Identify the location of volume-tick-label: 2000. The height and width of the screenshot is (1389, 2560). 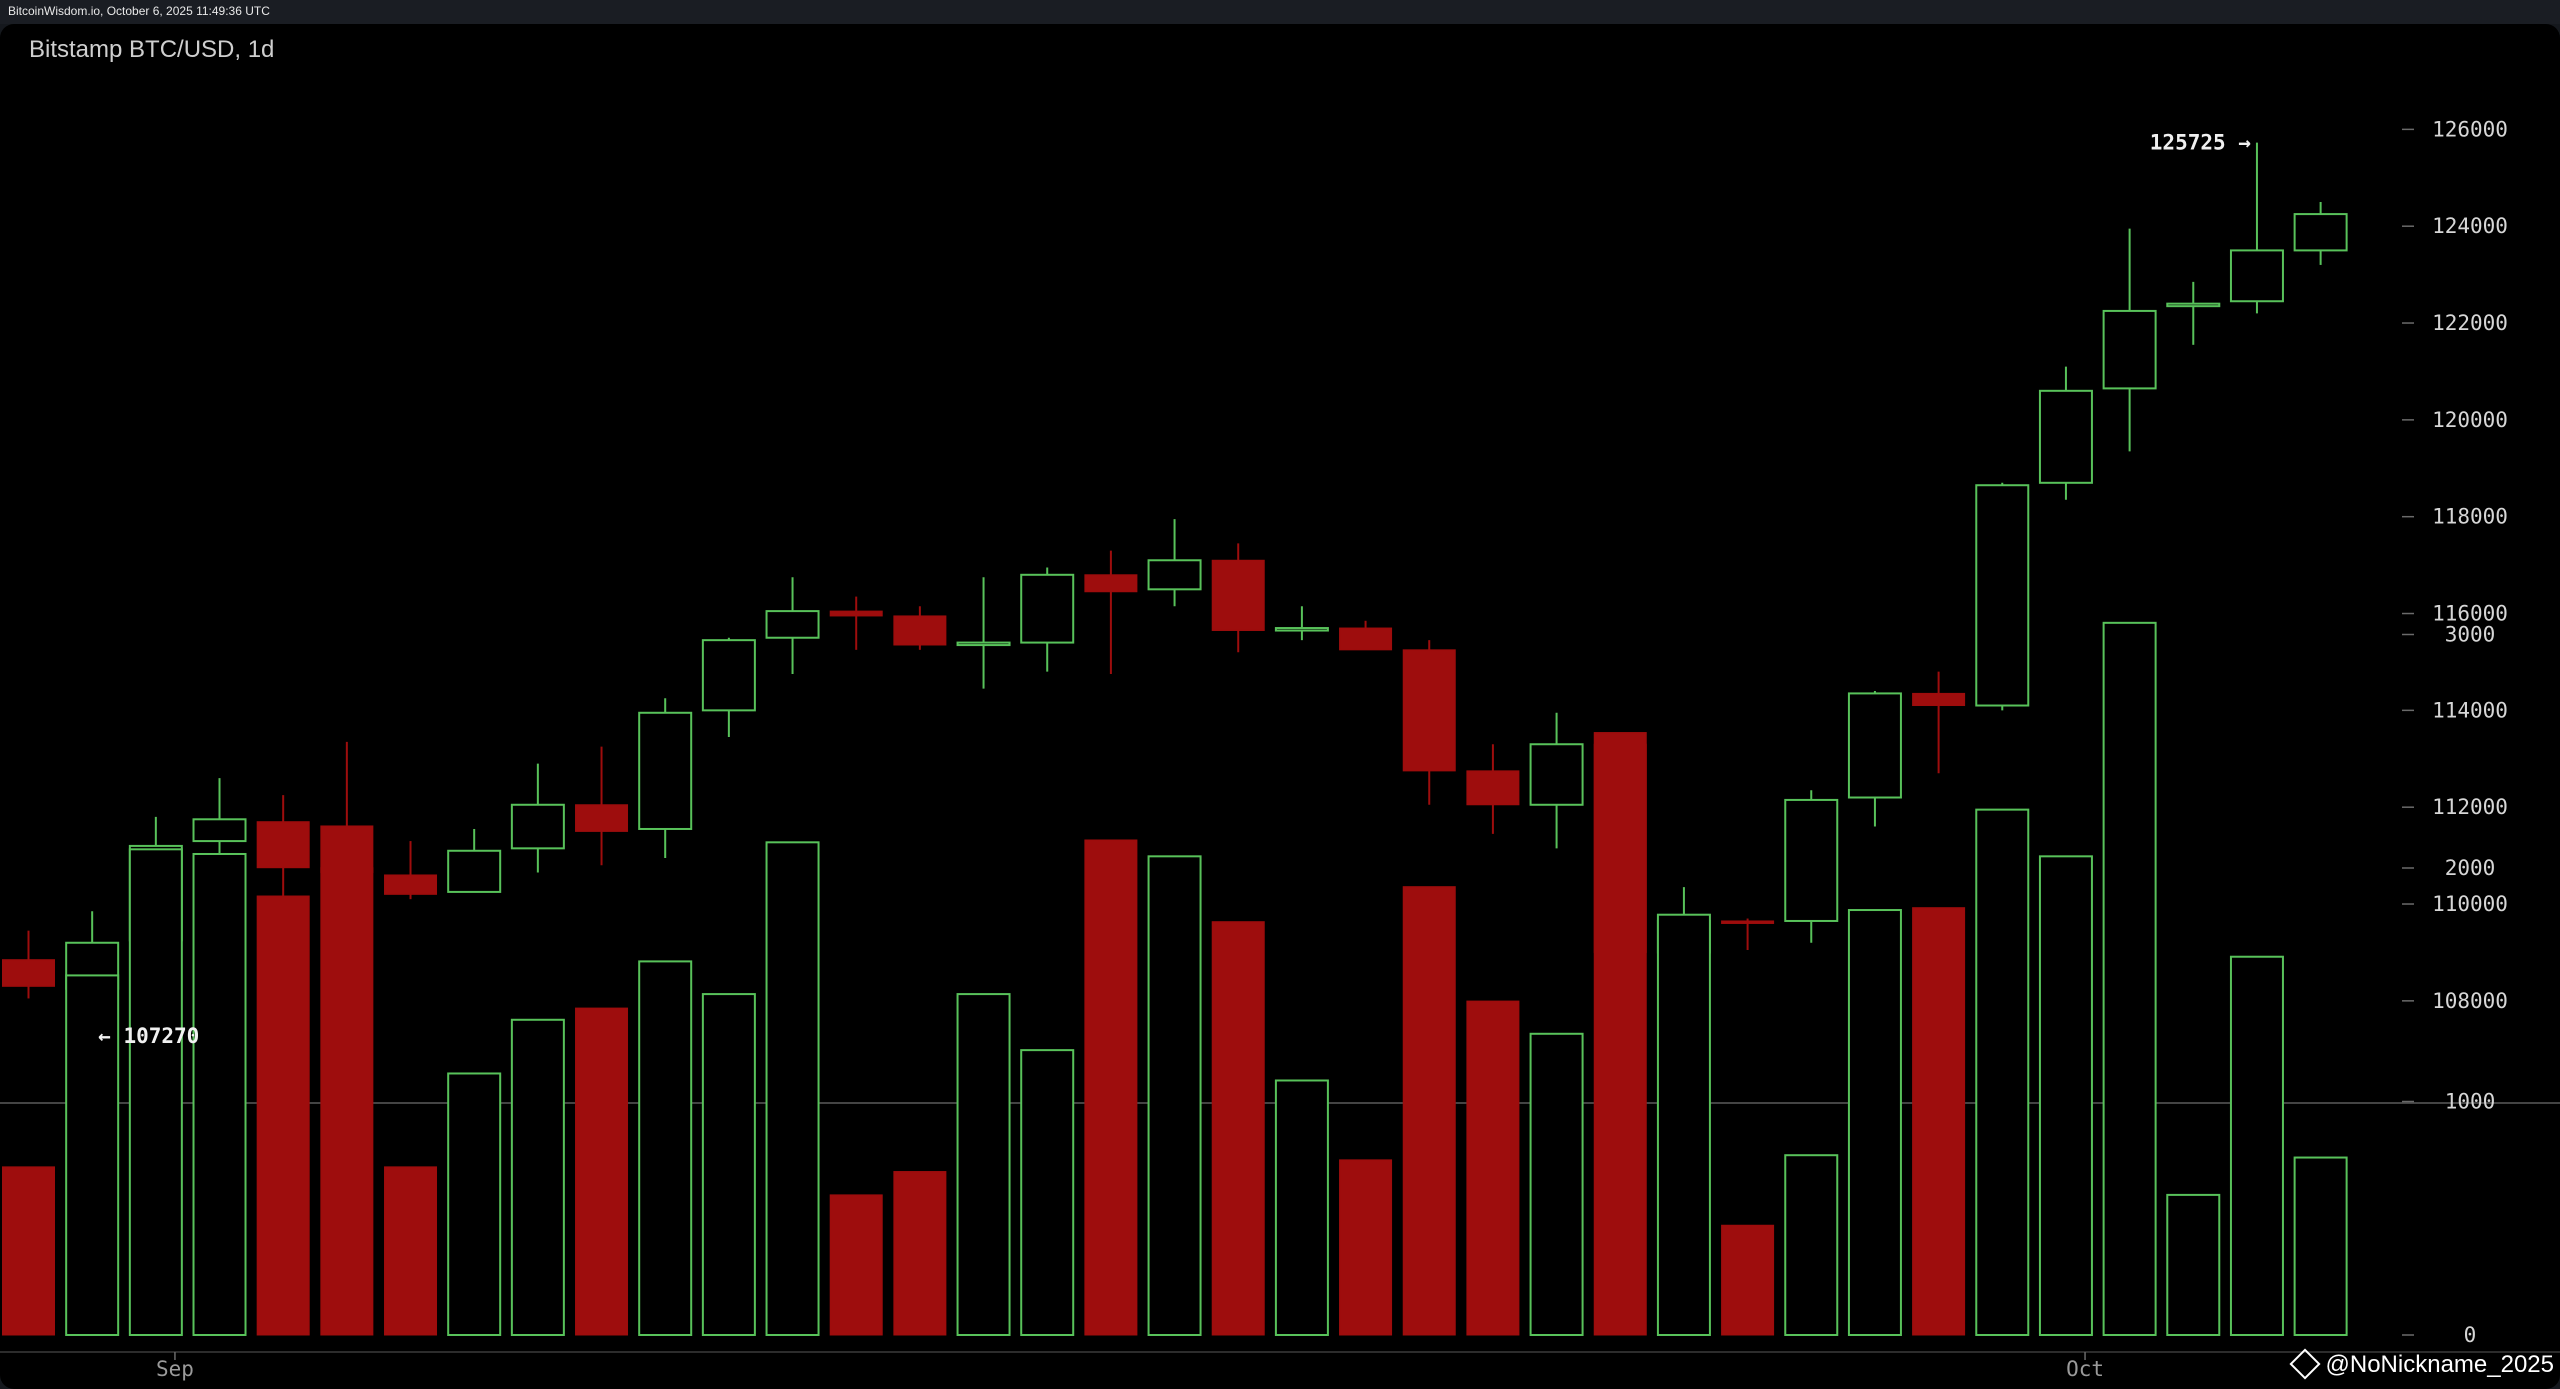
(2470, 868).